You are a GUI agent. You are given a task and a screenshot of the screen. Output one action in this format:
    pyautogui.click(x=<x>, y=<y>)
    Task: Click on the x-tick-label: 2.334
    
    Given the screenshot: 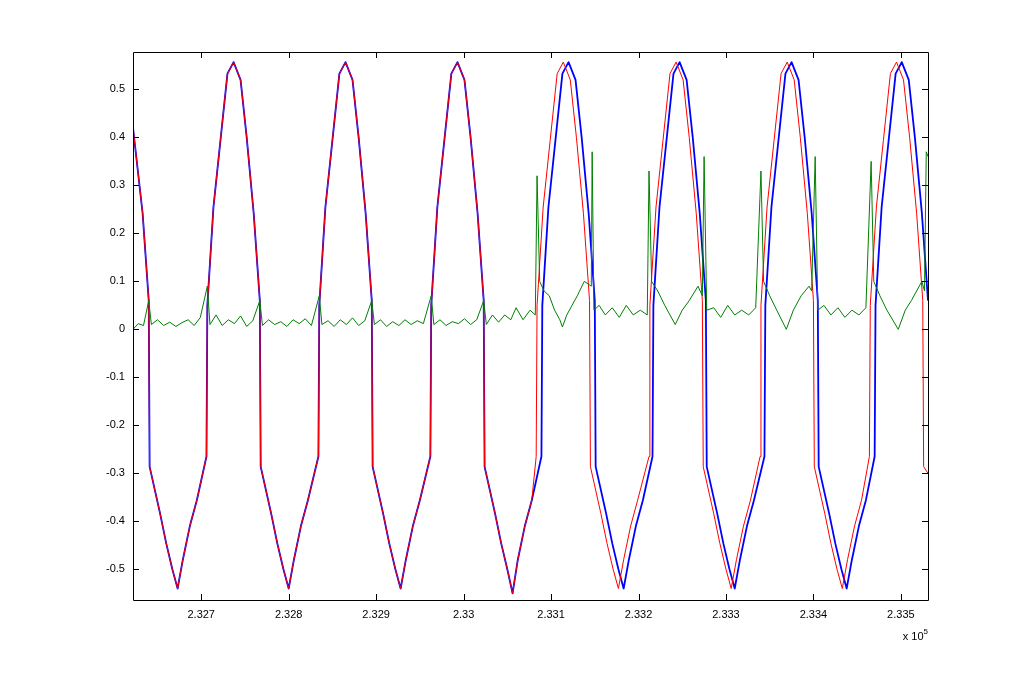 What is the action you would take?
    pyautogui.click(x=813, y=613)
    